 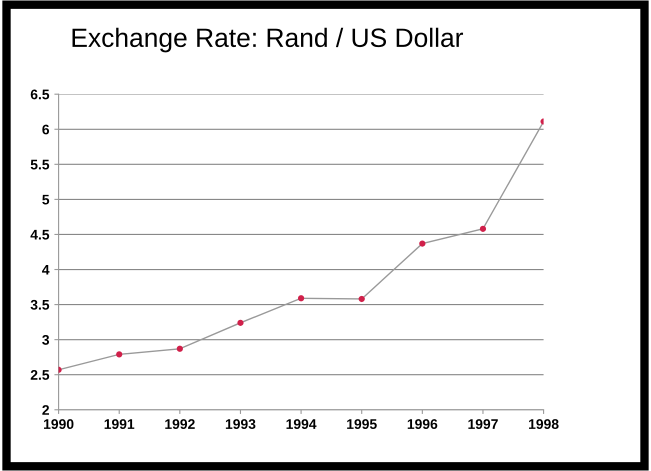 What do you see at coordinates (46, 199) in the screenshot?
I see `y-tick-label: 5` at bounding box center [46, 199].